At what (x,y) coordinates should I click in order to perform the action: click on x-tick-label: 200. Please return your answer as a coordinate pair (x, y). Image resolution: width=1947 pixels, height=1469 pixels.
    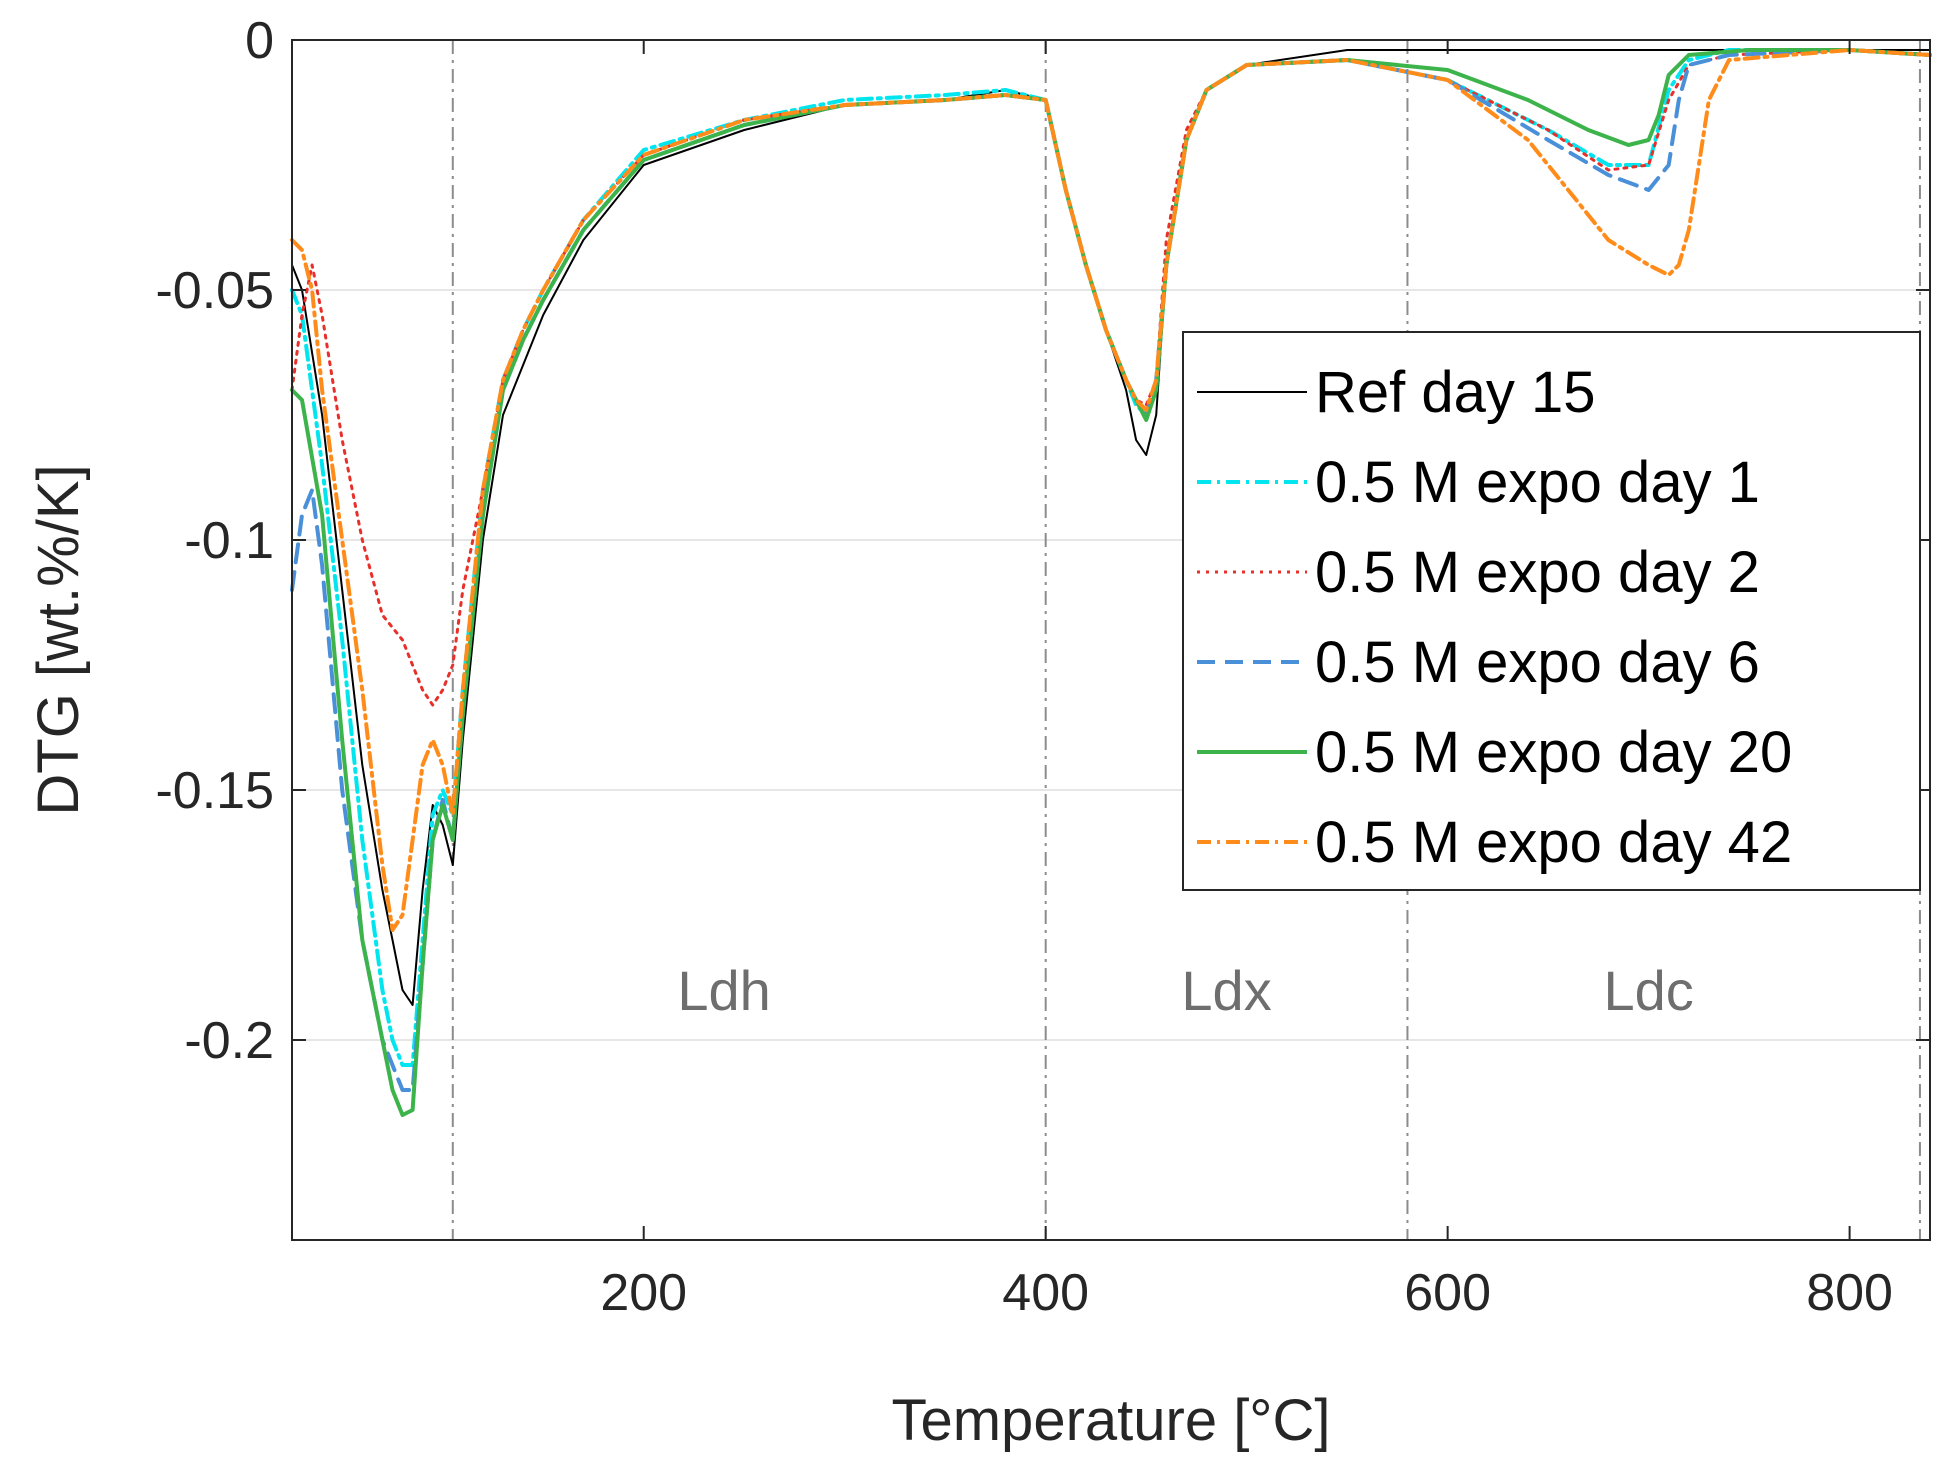
    Looking at the image, I should click on (643, 1293).